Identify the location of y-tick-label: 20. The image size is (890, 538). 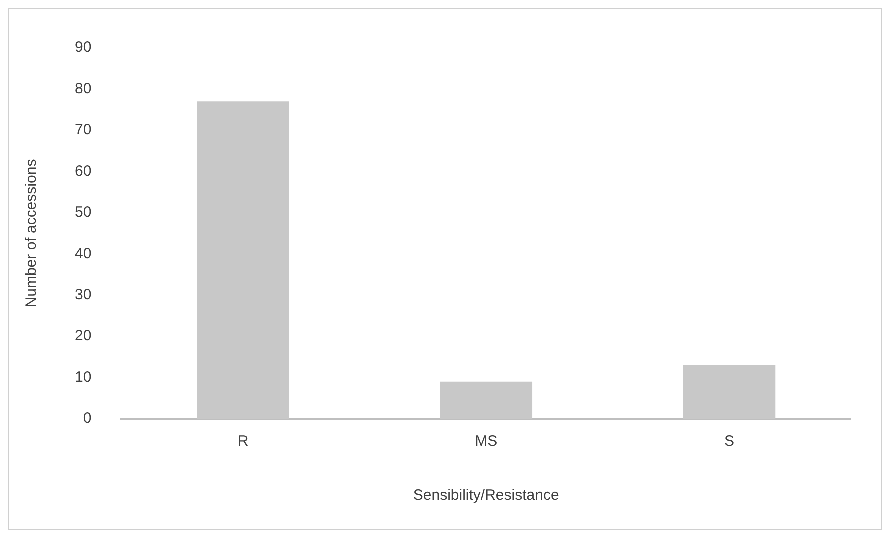
(83, 336).